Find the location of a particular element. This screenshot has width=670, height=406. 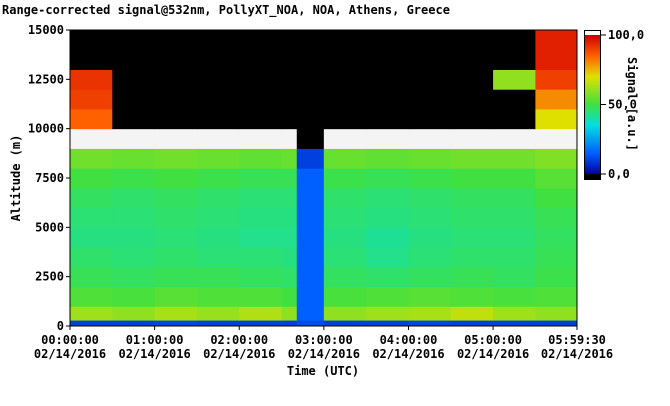

x-tick-label: 01:00:00 is located at coordinates (155, 340).